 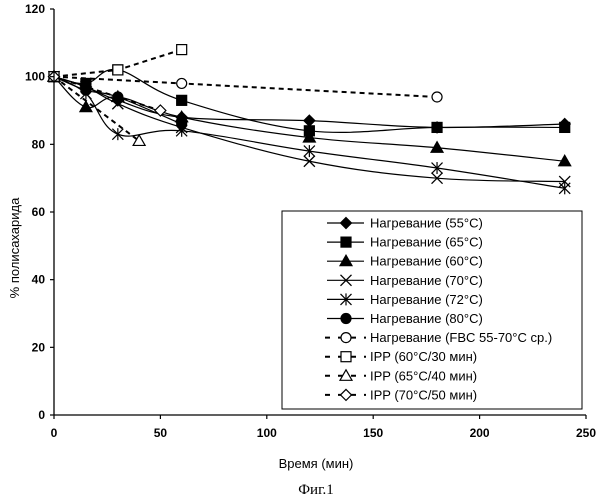 I want to click on legend-item: Нагревание (70°C), so click(x=405, y=280).